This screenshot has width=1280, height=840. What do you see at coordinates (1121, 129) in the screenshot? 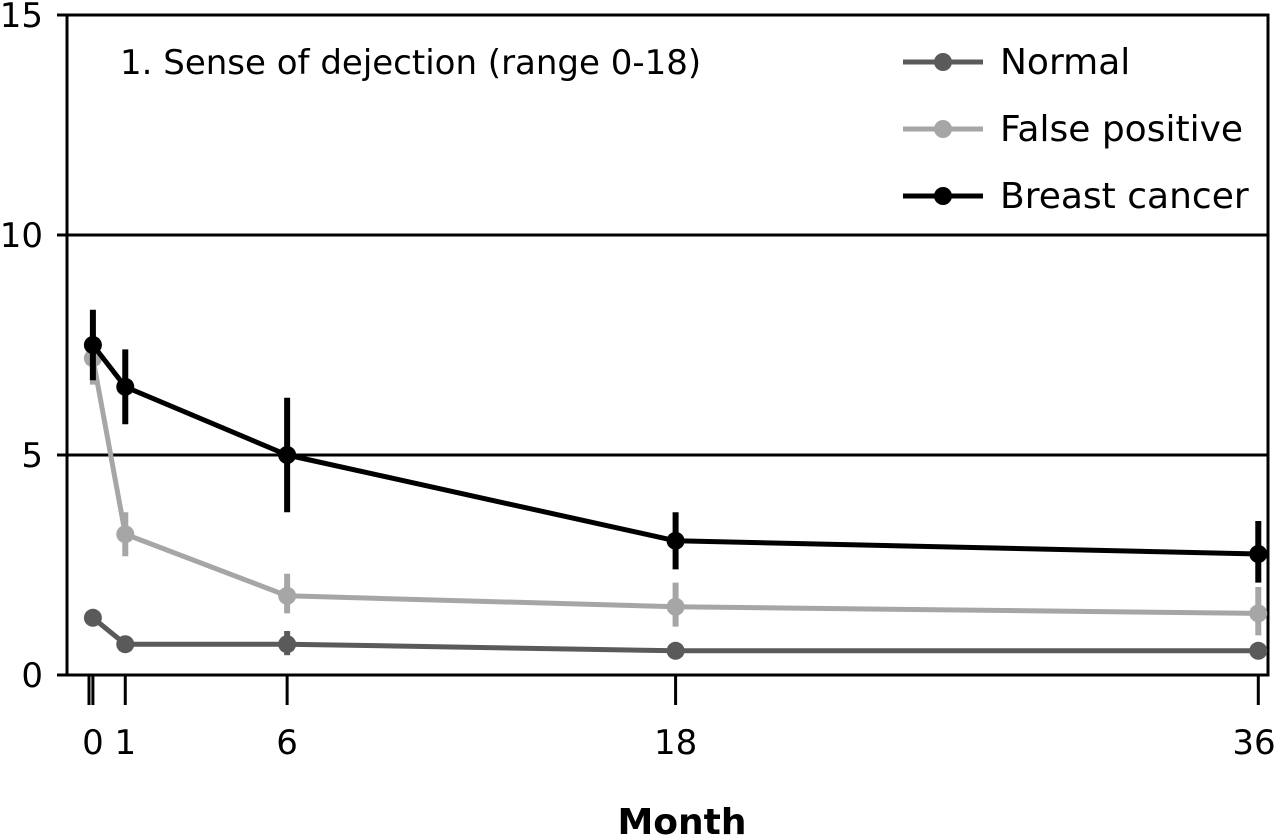
I see `legend-label: False positive` at bounding box center [1121, 129].